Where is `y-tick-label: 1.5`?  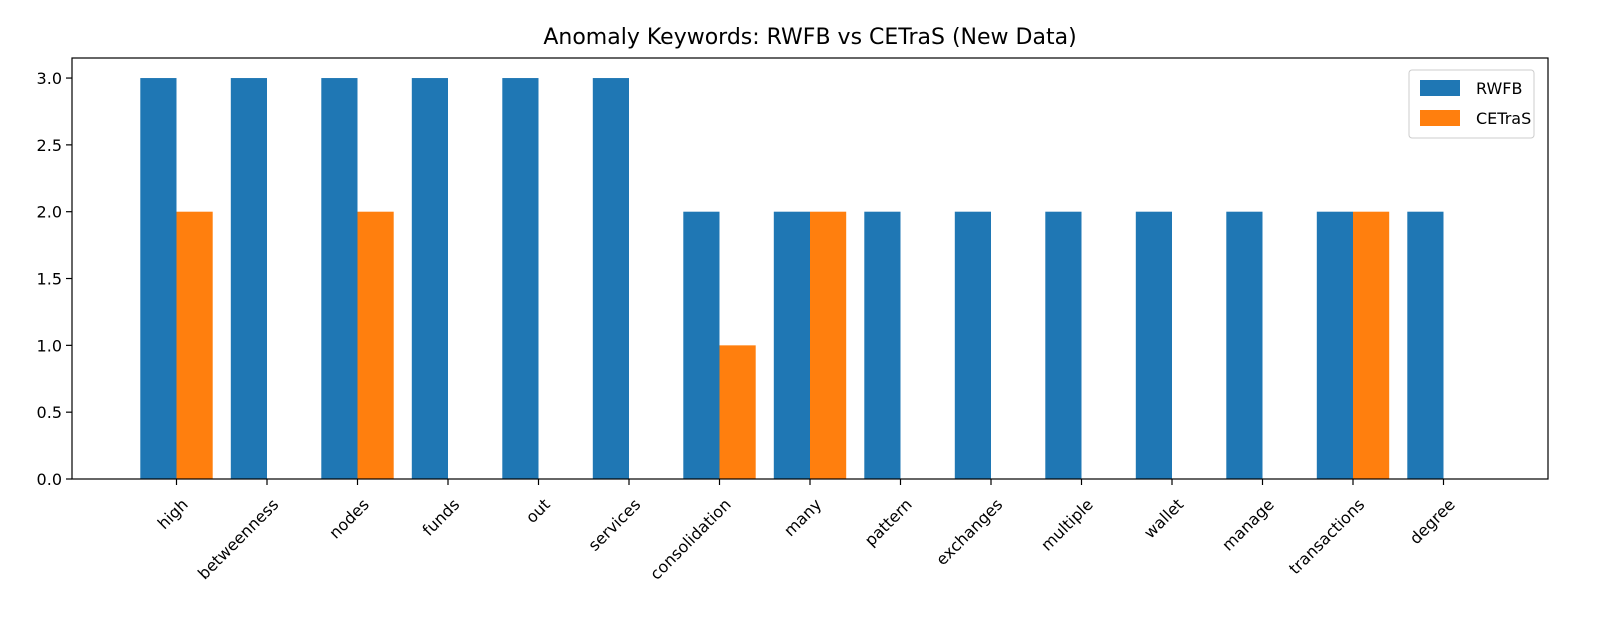 y-tick-label: 1.5 is located at coordinates (49, 279).